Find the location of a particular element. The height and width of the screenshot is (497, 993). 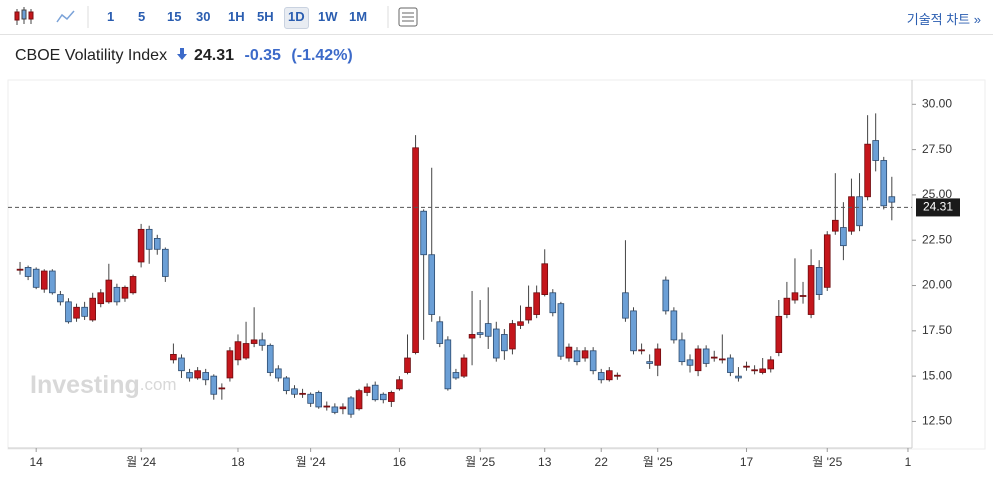

interval-button: 1M is located at coordinates (358, 16).